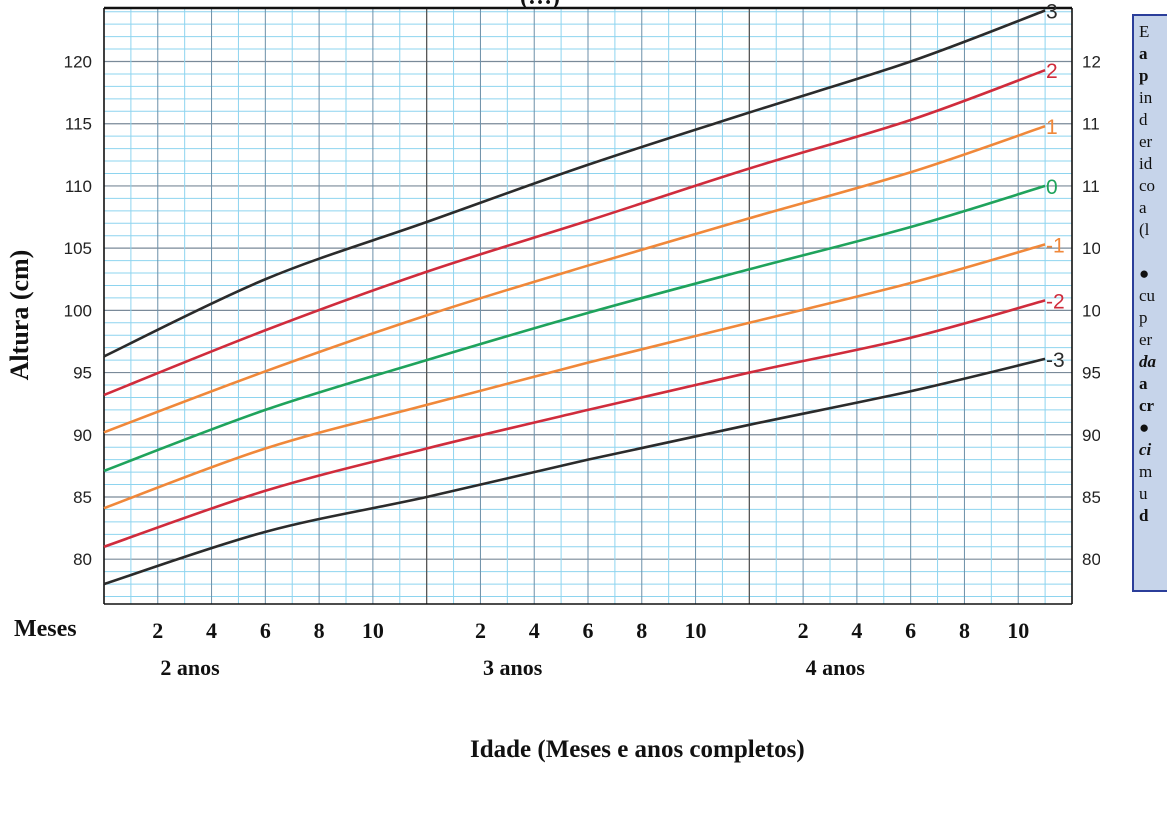 This screenshot has width=1167, height=824. What do you see at coordinates (78, 310) in the screenshot?
I see `y-tick-label-left: 100` at bounding box center [78, 310].